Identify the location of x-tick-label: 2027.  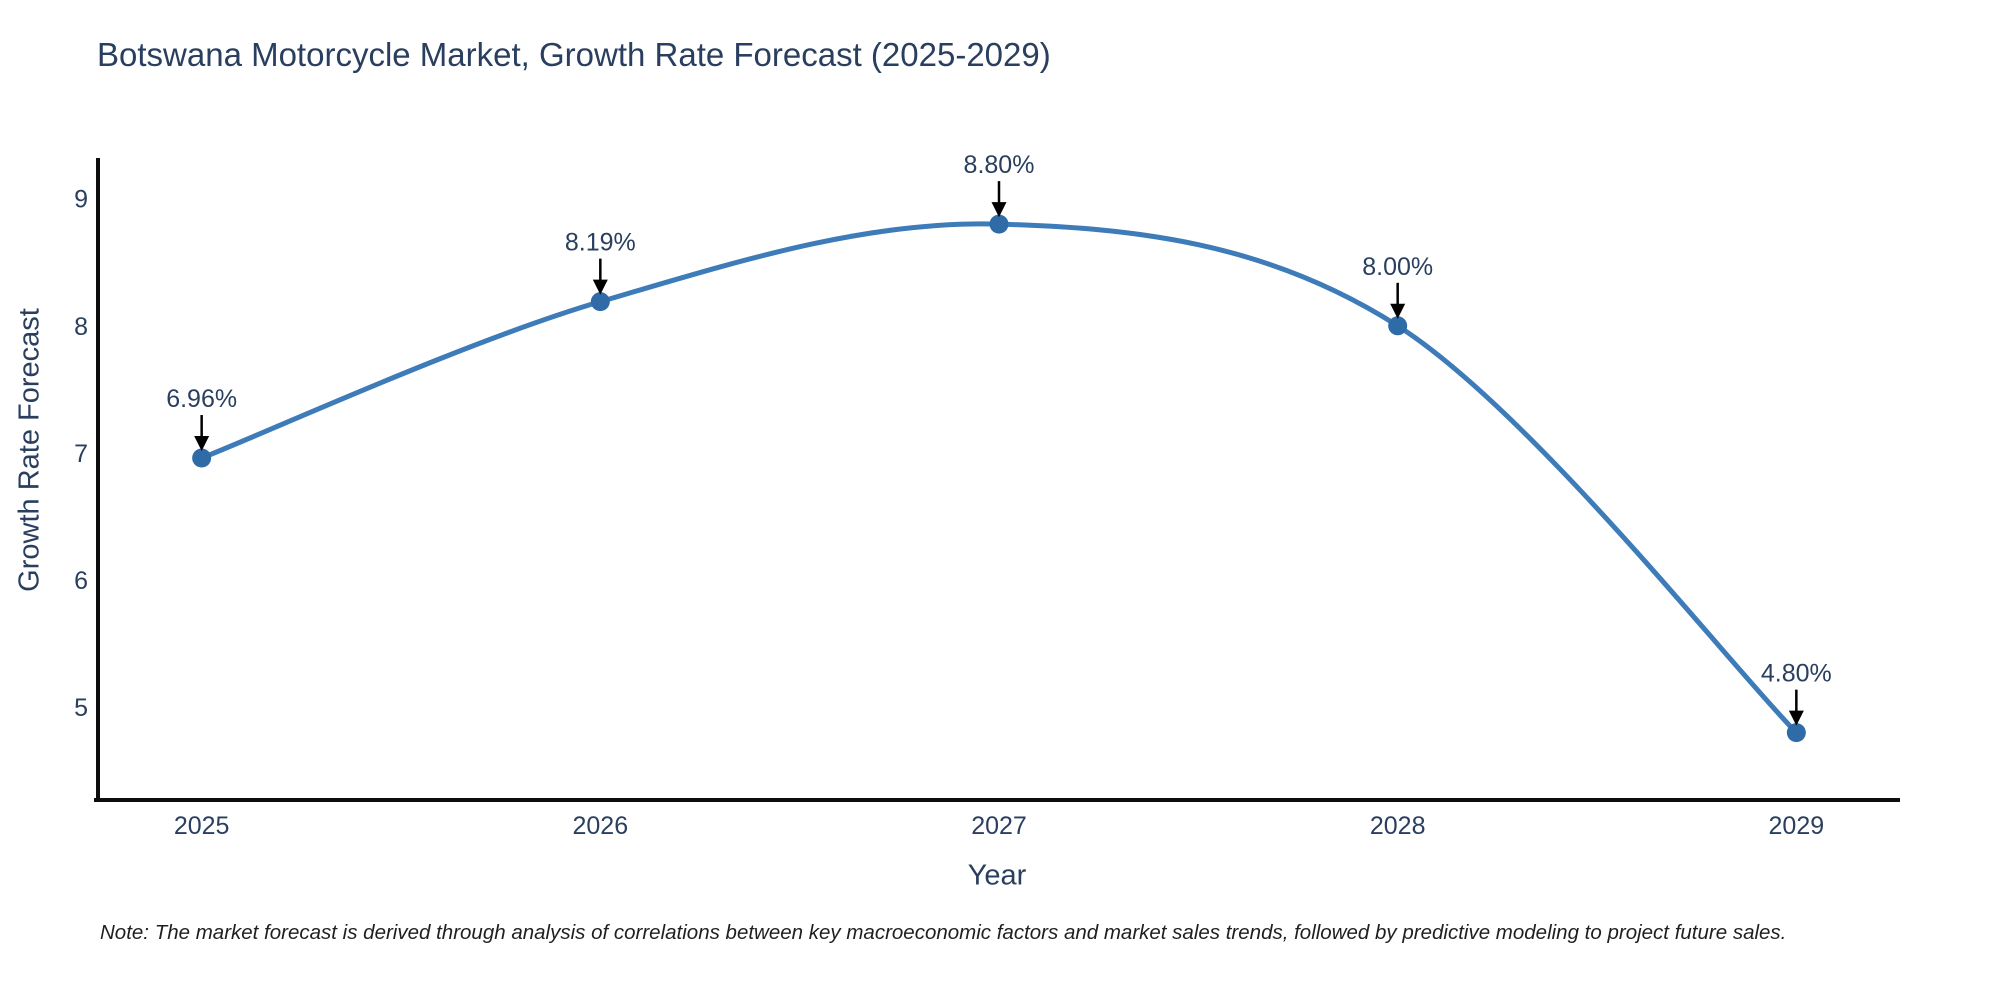
(999, 826).